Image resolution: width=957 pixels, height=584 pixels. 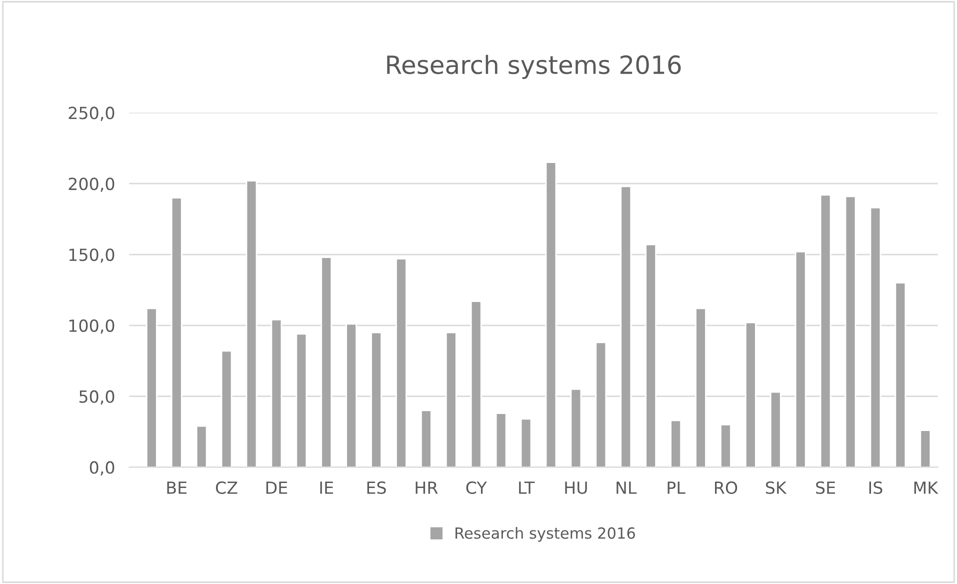 What do you see at coordinates (926, 488) in the screenshot?
I see `x-tick-label: MK` at bounding box center [926, 488].